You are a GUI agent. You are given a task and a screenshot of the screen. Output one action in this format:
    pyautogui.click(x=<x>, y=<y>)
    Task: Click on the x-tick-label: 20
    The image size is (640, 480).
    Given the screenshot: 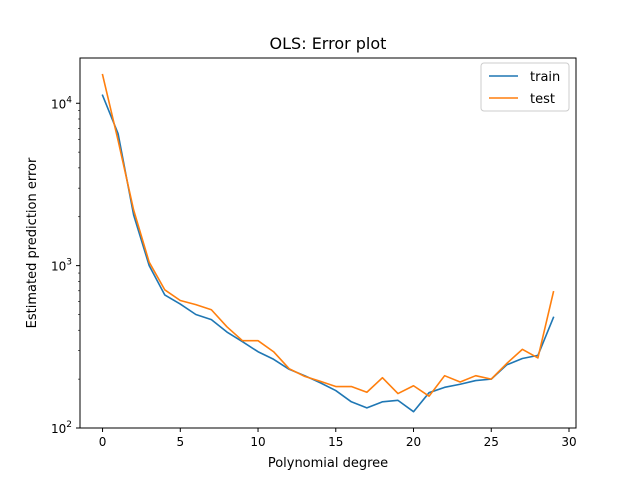 What is the action you would take?
    pyautogui.click(x=413, y=442)
    